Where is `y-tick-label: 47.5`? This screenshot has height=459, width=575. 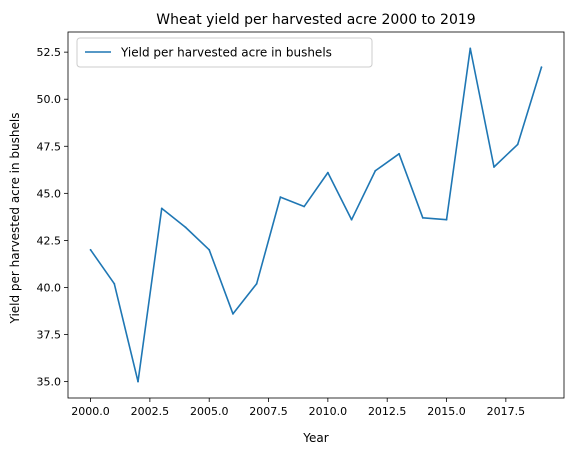
y-tick-label: 47.5 is located at coordinates (49, 146).